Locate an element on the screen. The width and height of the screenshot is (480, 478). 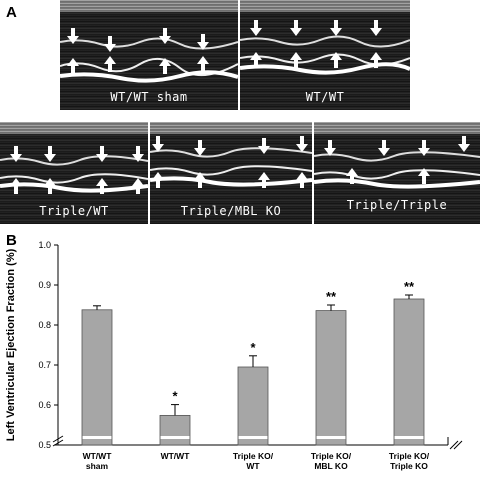
y-axis-label-group: Left Ventricular Ejection Fraction (%) is located at coordinates (11, 344).